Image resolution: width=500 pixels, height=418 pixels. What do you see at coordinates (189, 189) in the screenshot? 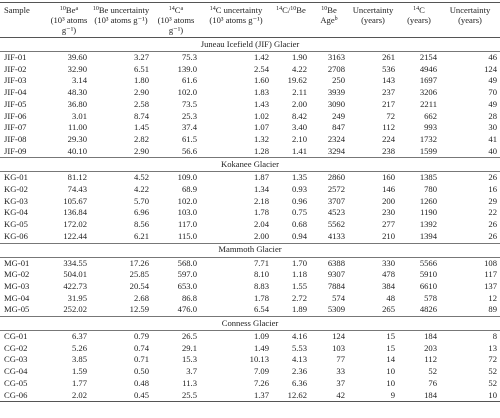
I see `value-cell: 68.9` at bounding box center [189, 189].